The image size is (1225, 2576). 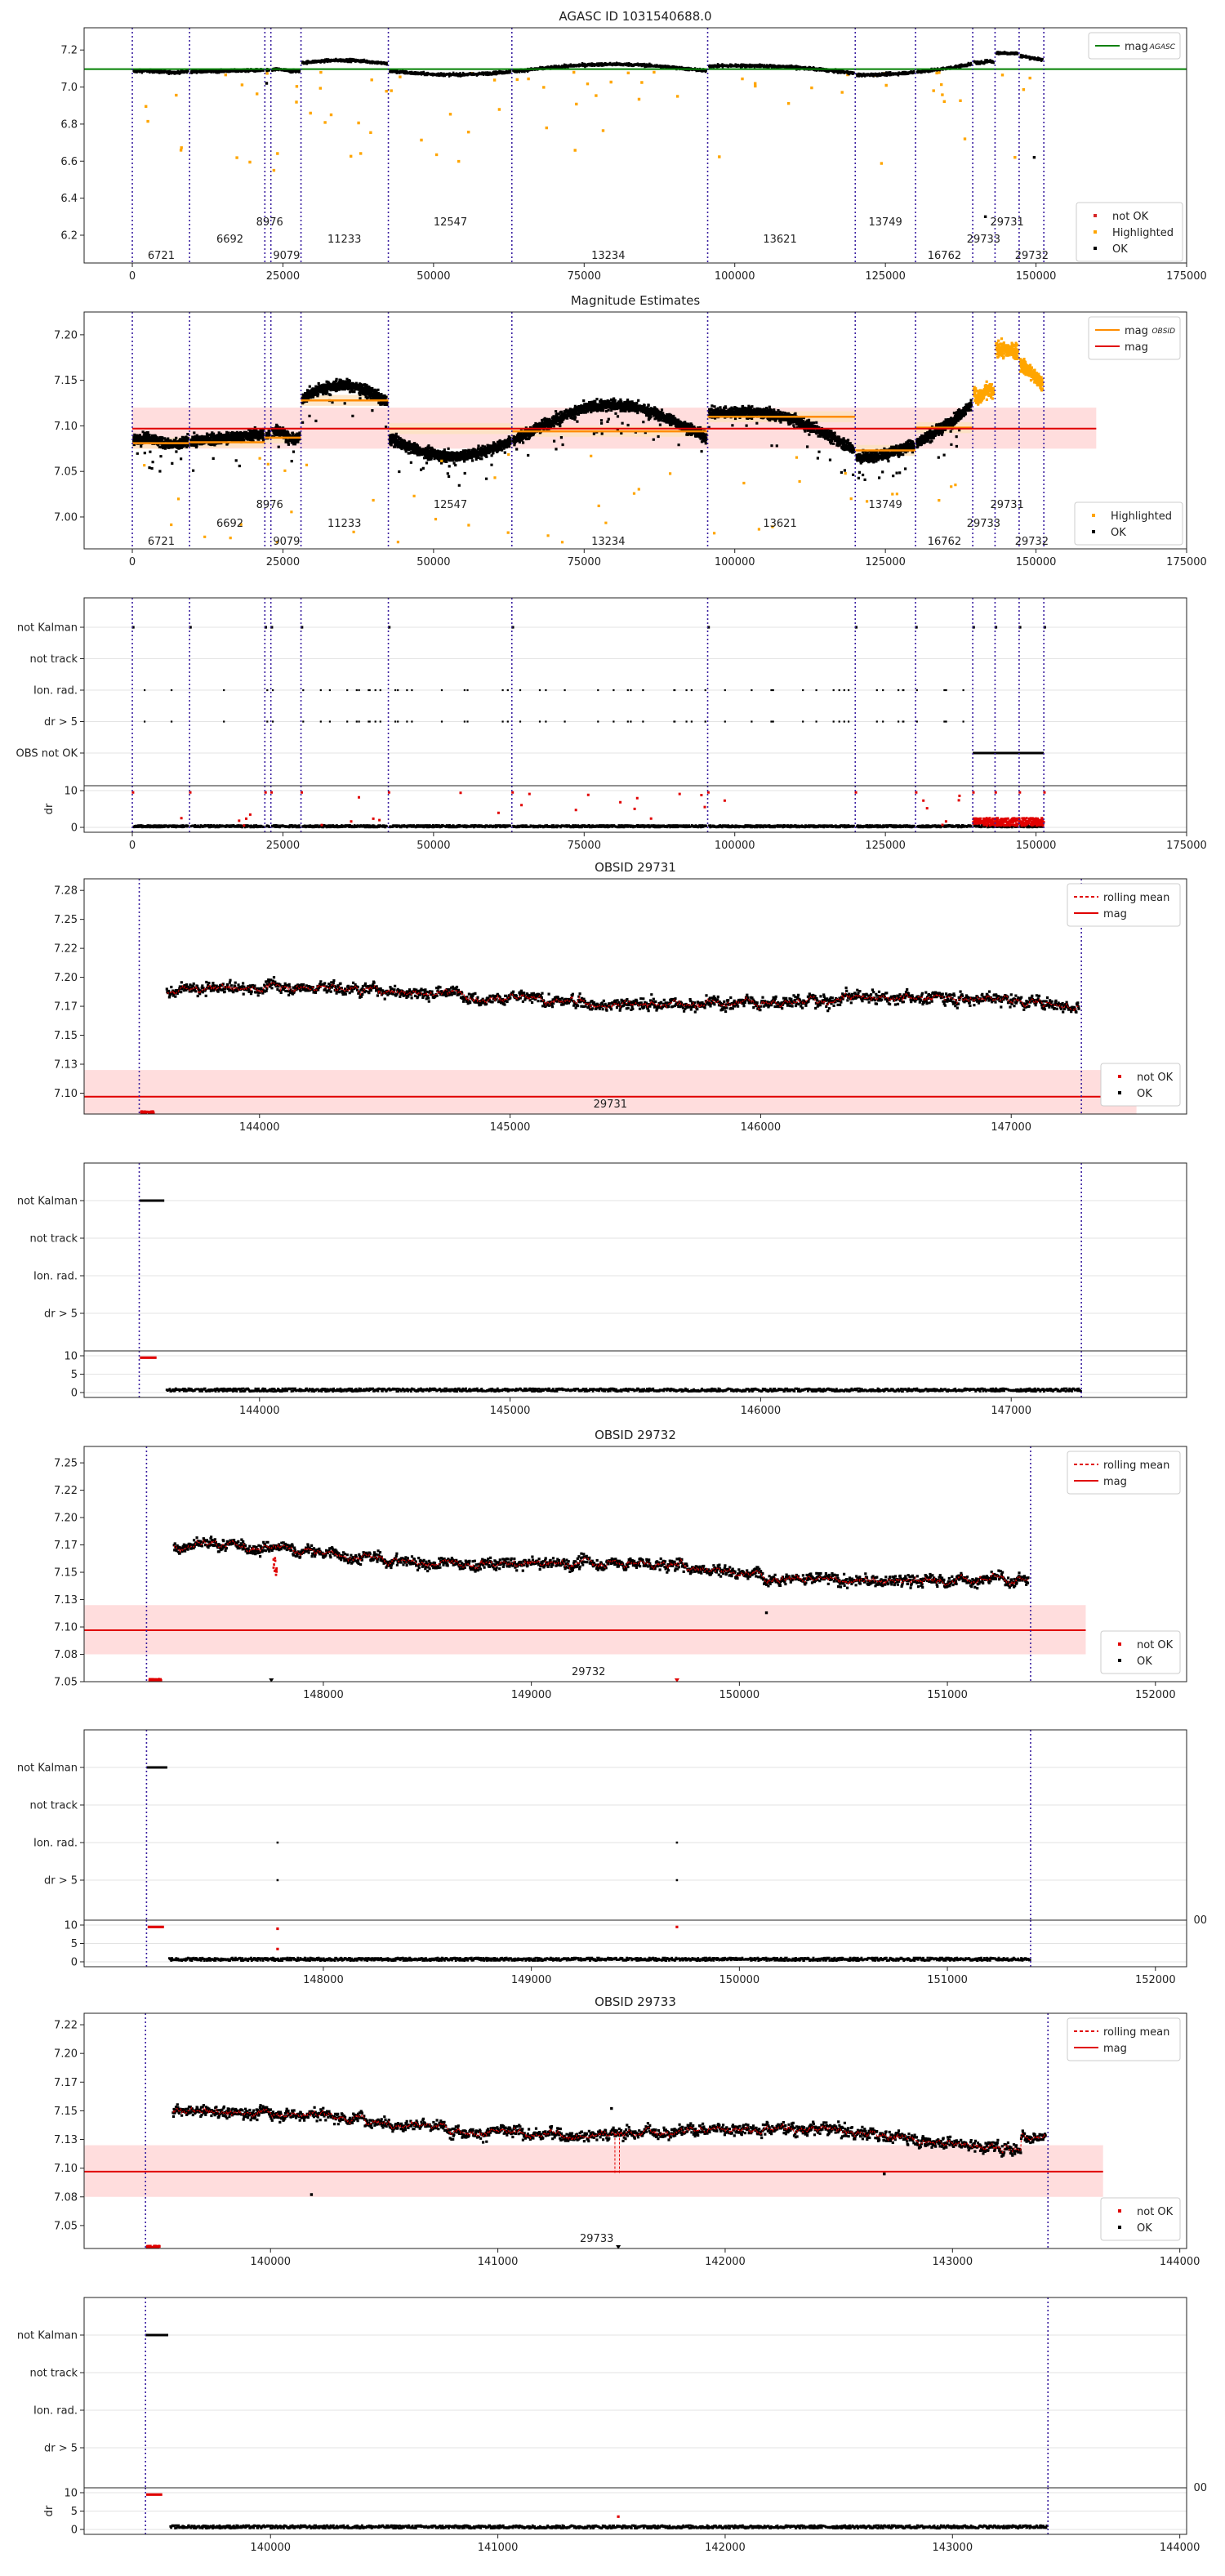 What do you see at coordinates (69, 88) in the screenshot?
I see `y-tick-label: 7.0` at bounding box center [69, 88].